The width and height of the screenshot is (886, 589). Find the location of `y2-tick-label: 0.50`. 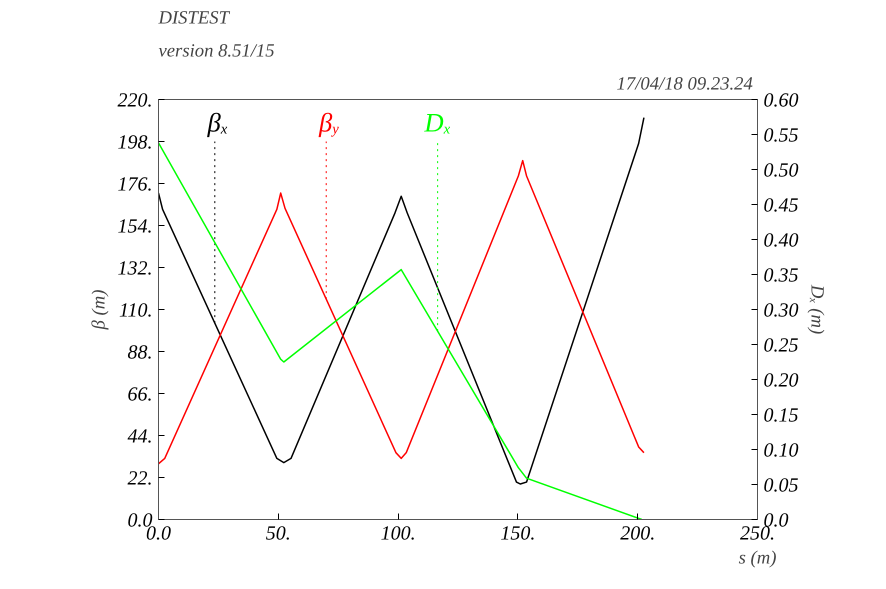

y2-tick-label: 0.50 is located at coordinates (781, 171).